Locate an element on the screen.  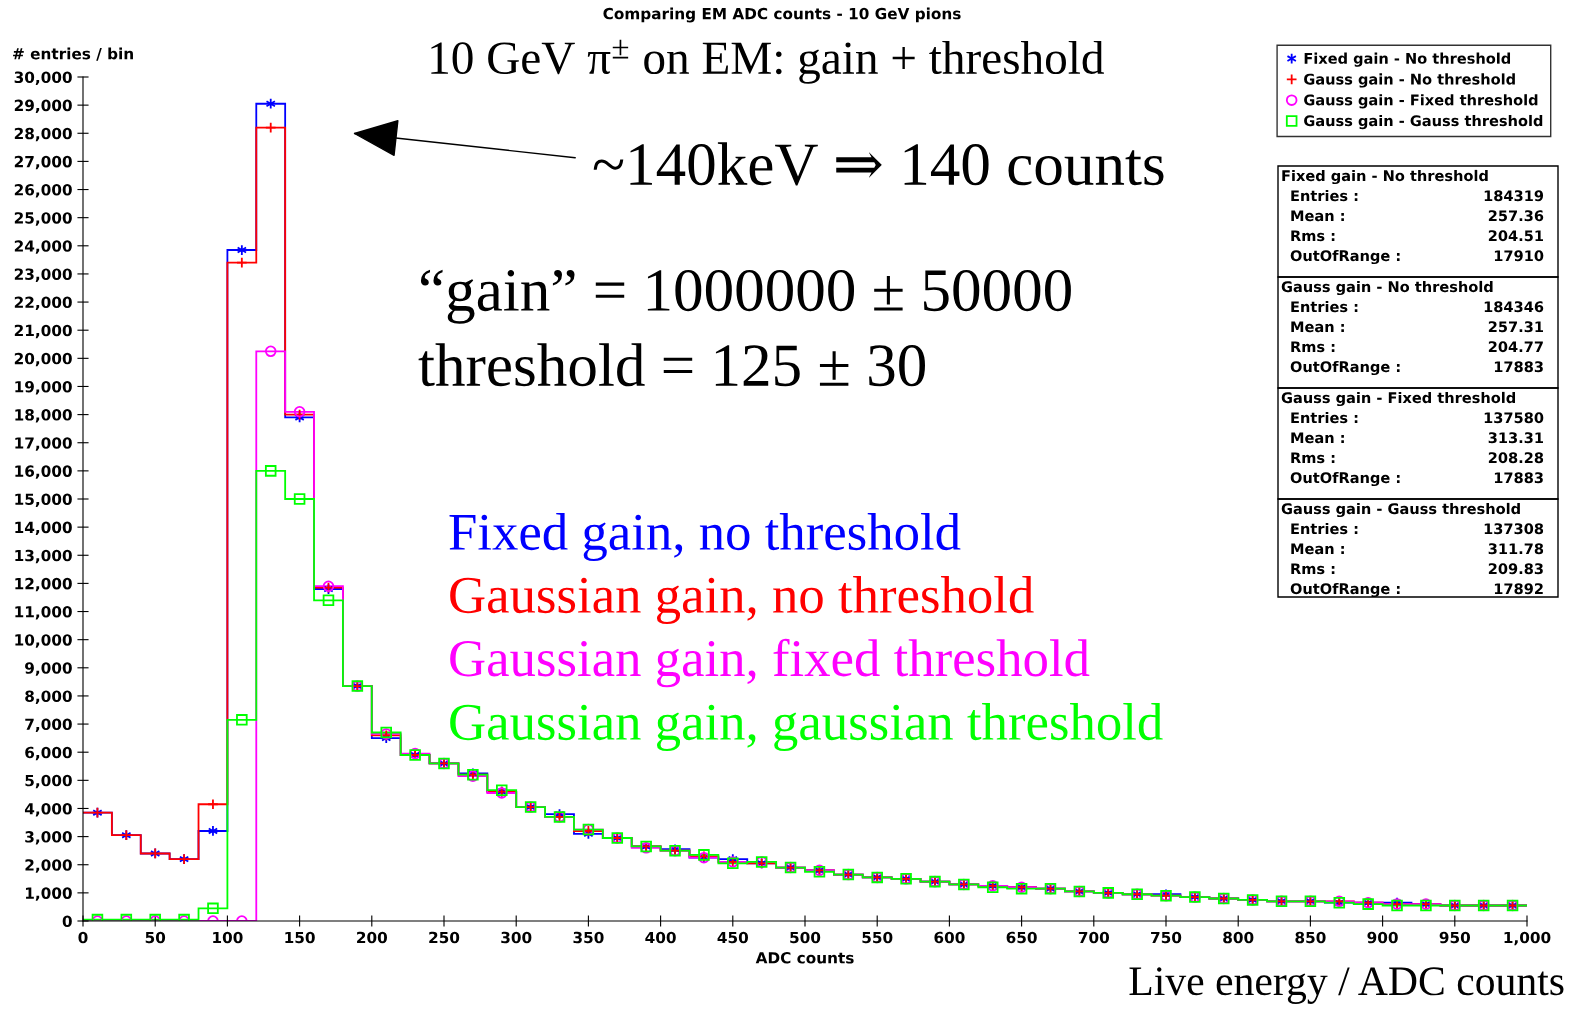
x-tick-label: 500 is located at coordinates (805, 937).